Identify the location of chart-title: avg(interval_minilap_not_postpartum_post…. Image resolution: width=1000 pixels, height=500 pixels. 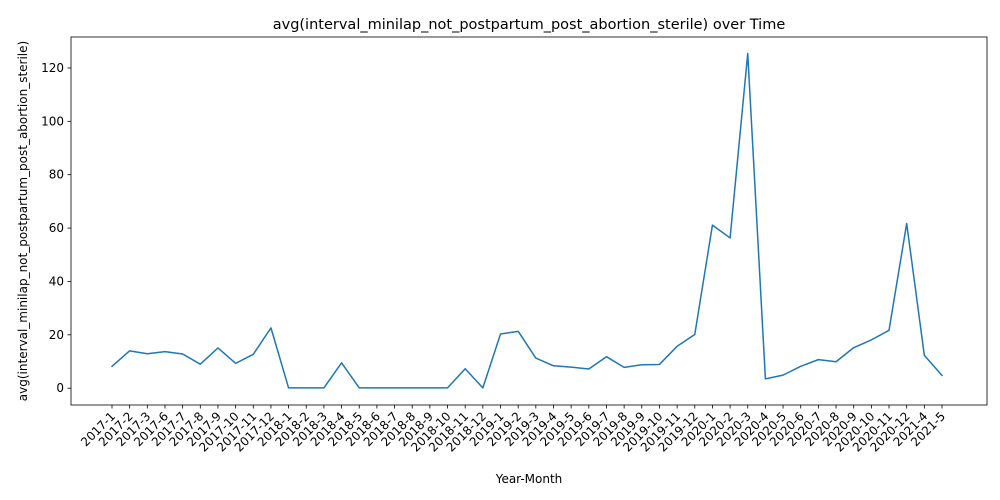
(529, 25).